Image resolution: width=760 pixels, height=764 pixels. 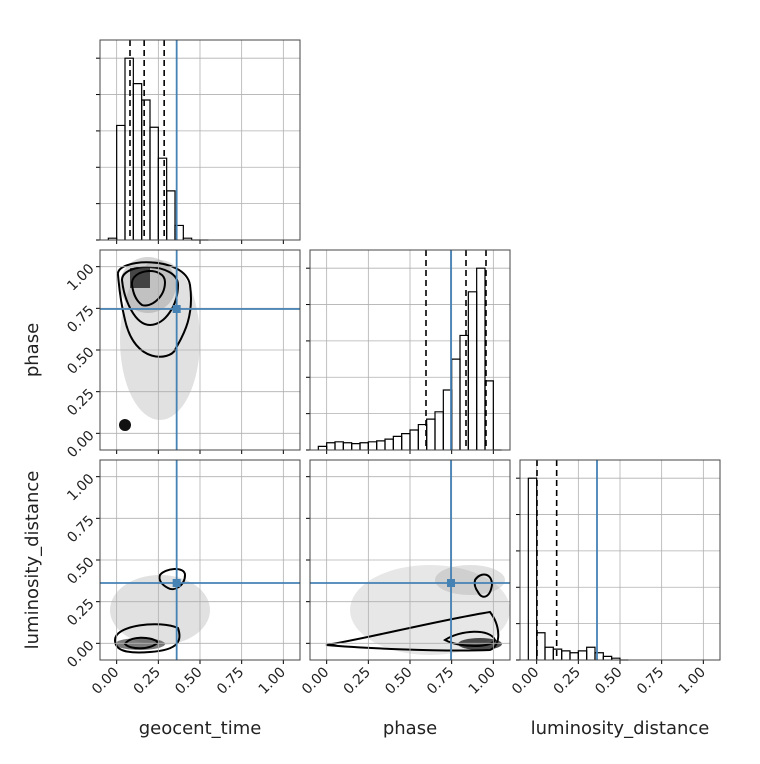 What do you see at coordinates (32, 560) in the screenshot?
I see `y-axis-label: luminosity_distance` at bounding box center [32, 560].